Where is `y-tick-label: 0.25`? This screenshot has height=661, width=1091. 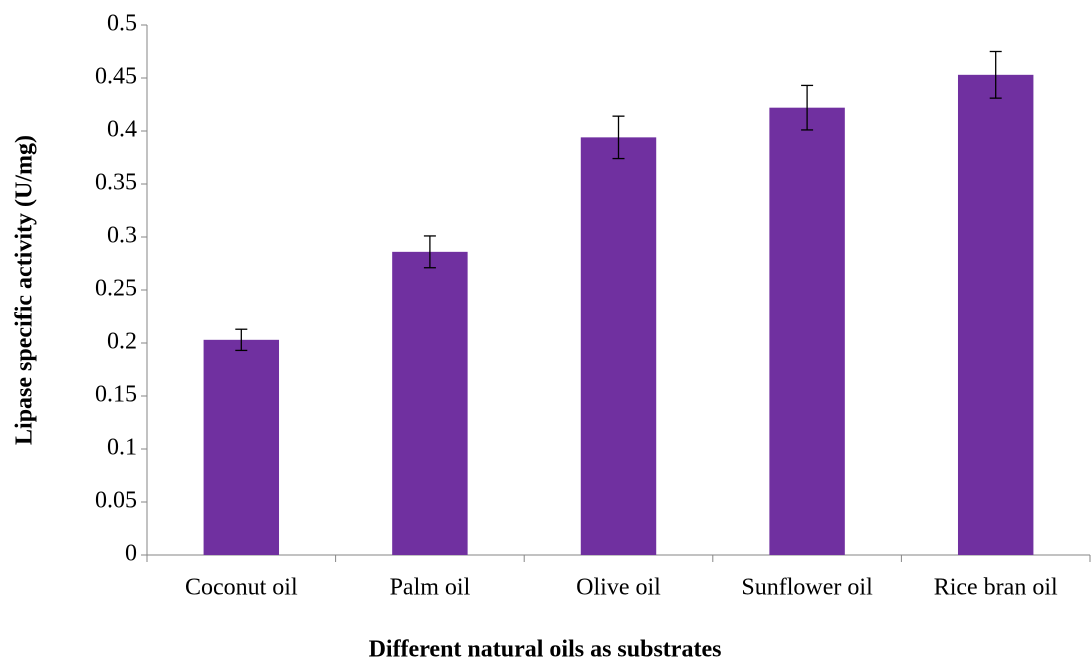
y-tick-label: 0.25 is located at coordinates (116, 289).